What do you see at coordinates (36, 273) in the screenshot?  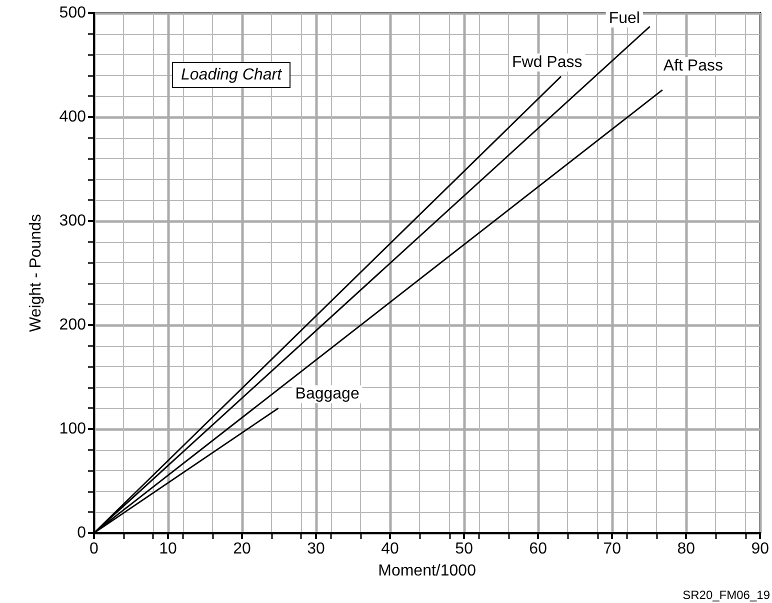 I see `y-axis-title: Weight - Pounds` at bounding box center [36, 273].